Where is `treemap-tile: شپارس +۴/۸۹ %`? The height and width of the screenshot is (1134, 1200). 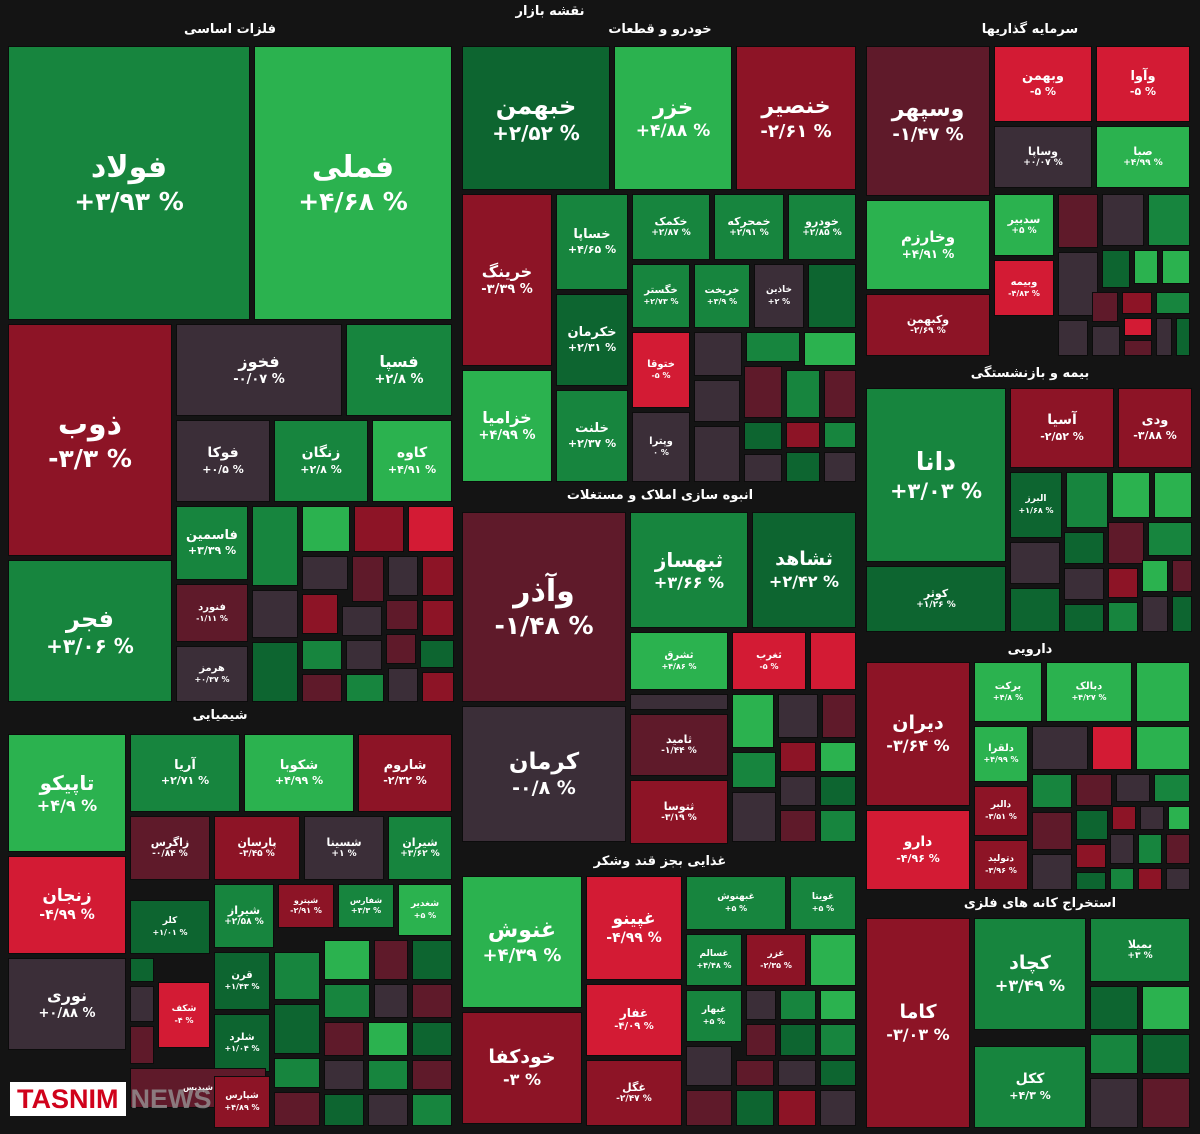
treemap-tile: شپارس +۴/۸۹ % is located at coordinates (242, 1102).